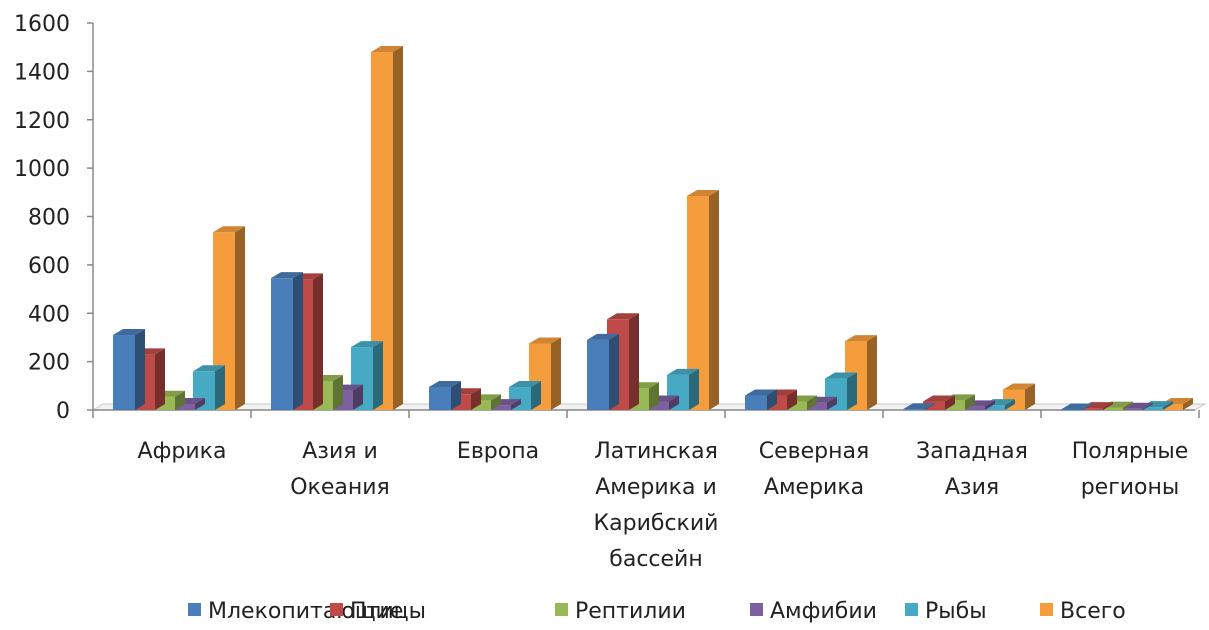 The width and height of the screenshot is (1209, 630). What do you see at coordinates (814, 487) in the screenshot?
I see `category-label: Америка` at bounding box center [814, 487].